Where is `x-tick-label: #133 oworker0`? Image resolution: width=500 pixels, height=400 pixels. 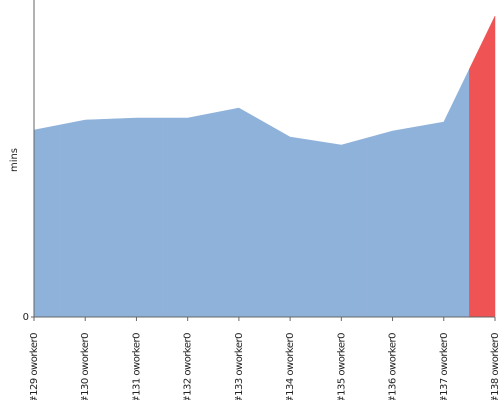
x-tick-label: #133 oworker0 is located at coordinates (239, 366).